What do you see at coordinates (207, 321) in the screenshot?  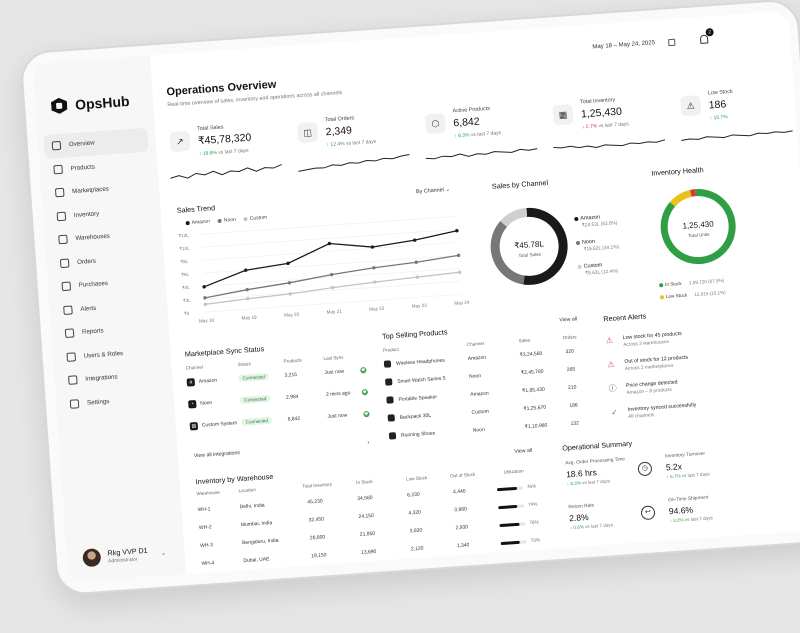 I see `x-tick-label: May 18` at bounding box center [207, 321].